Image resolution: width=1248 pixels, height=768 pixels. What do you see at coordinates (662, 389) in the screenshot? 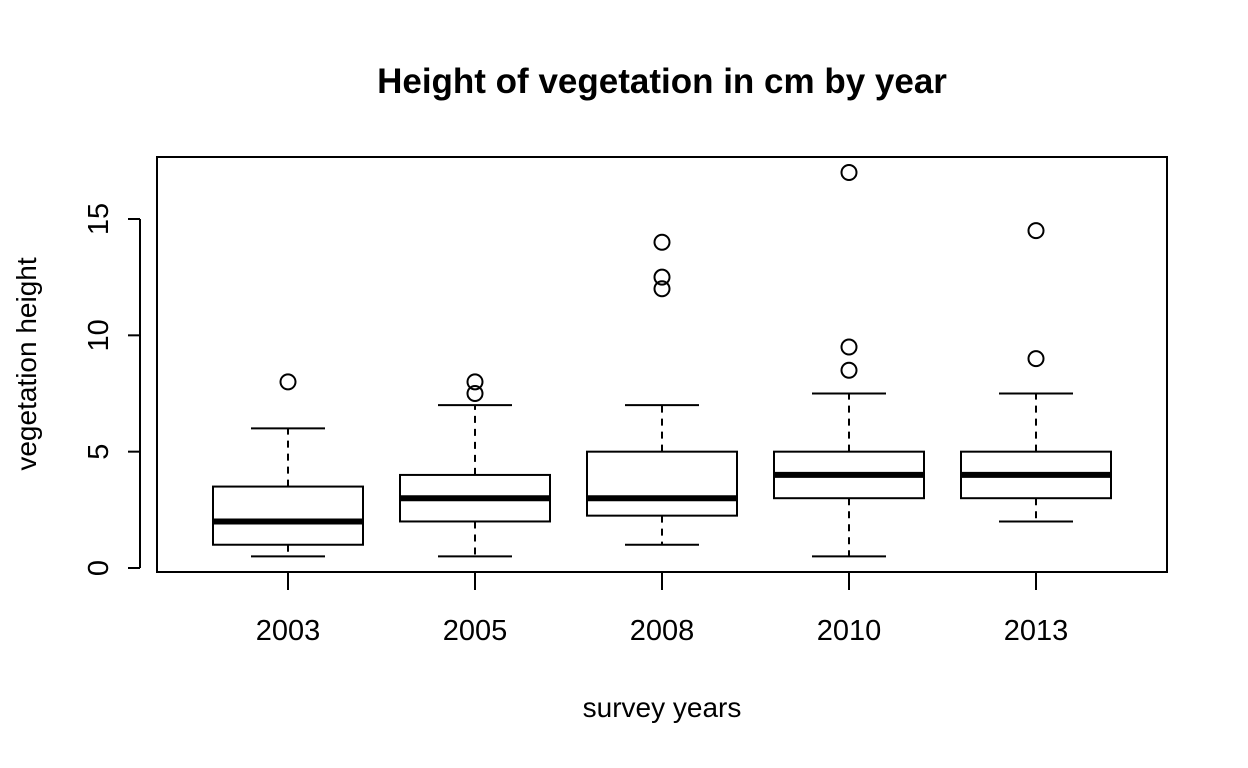
I see `box-group-2008` at bounding box center [662, 389].